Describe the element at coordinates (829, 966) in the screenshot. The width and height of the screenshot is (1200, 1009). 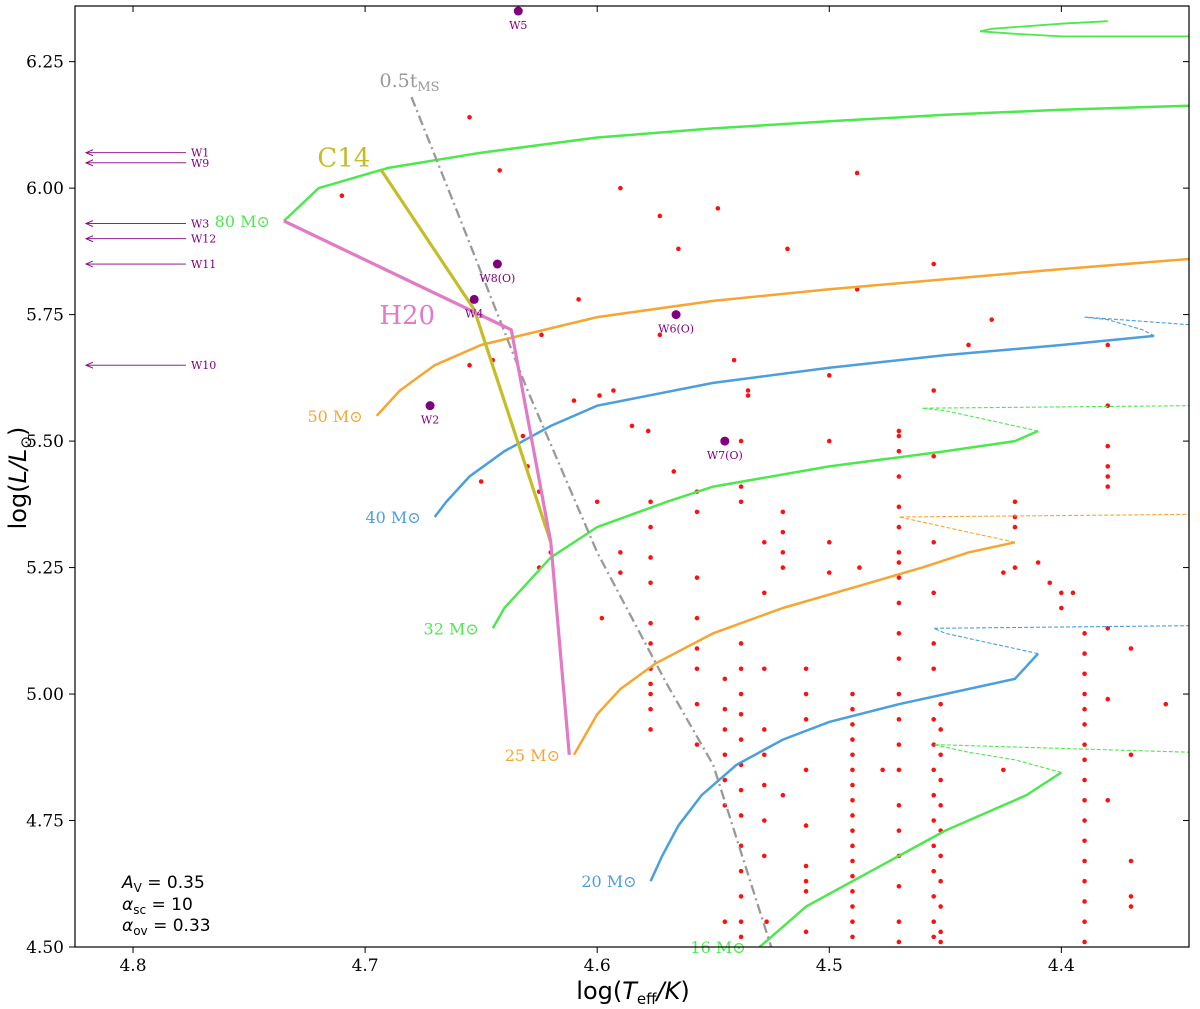
I see `x-tick-label-3: 4.5` at that location.